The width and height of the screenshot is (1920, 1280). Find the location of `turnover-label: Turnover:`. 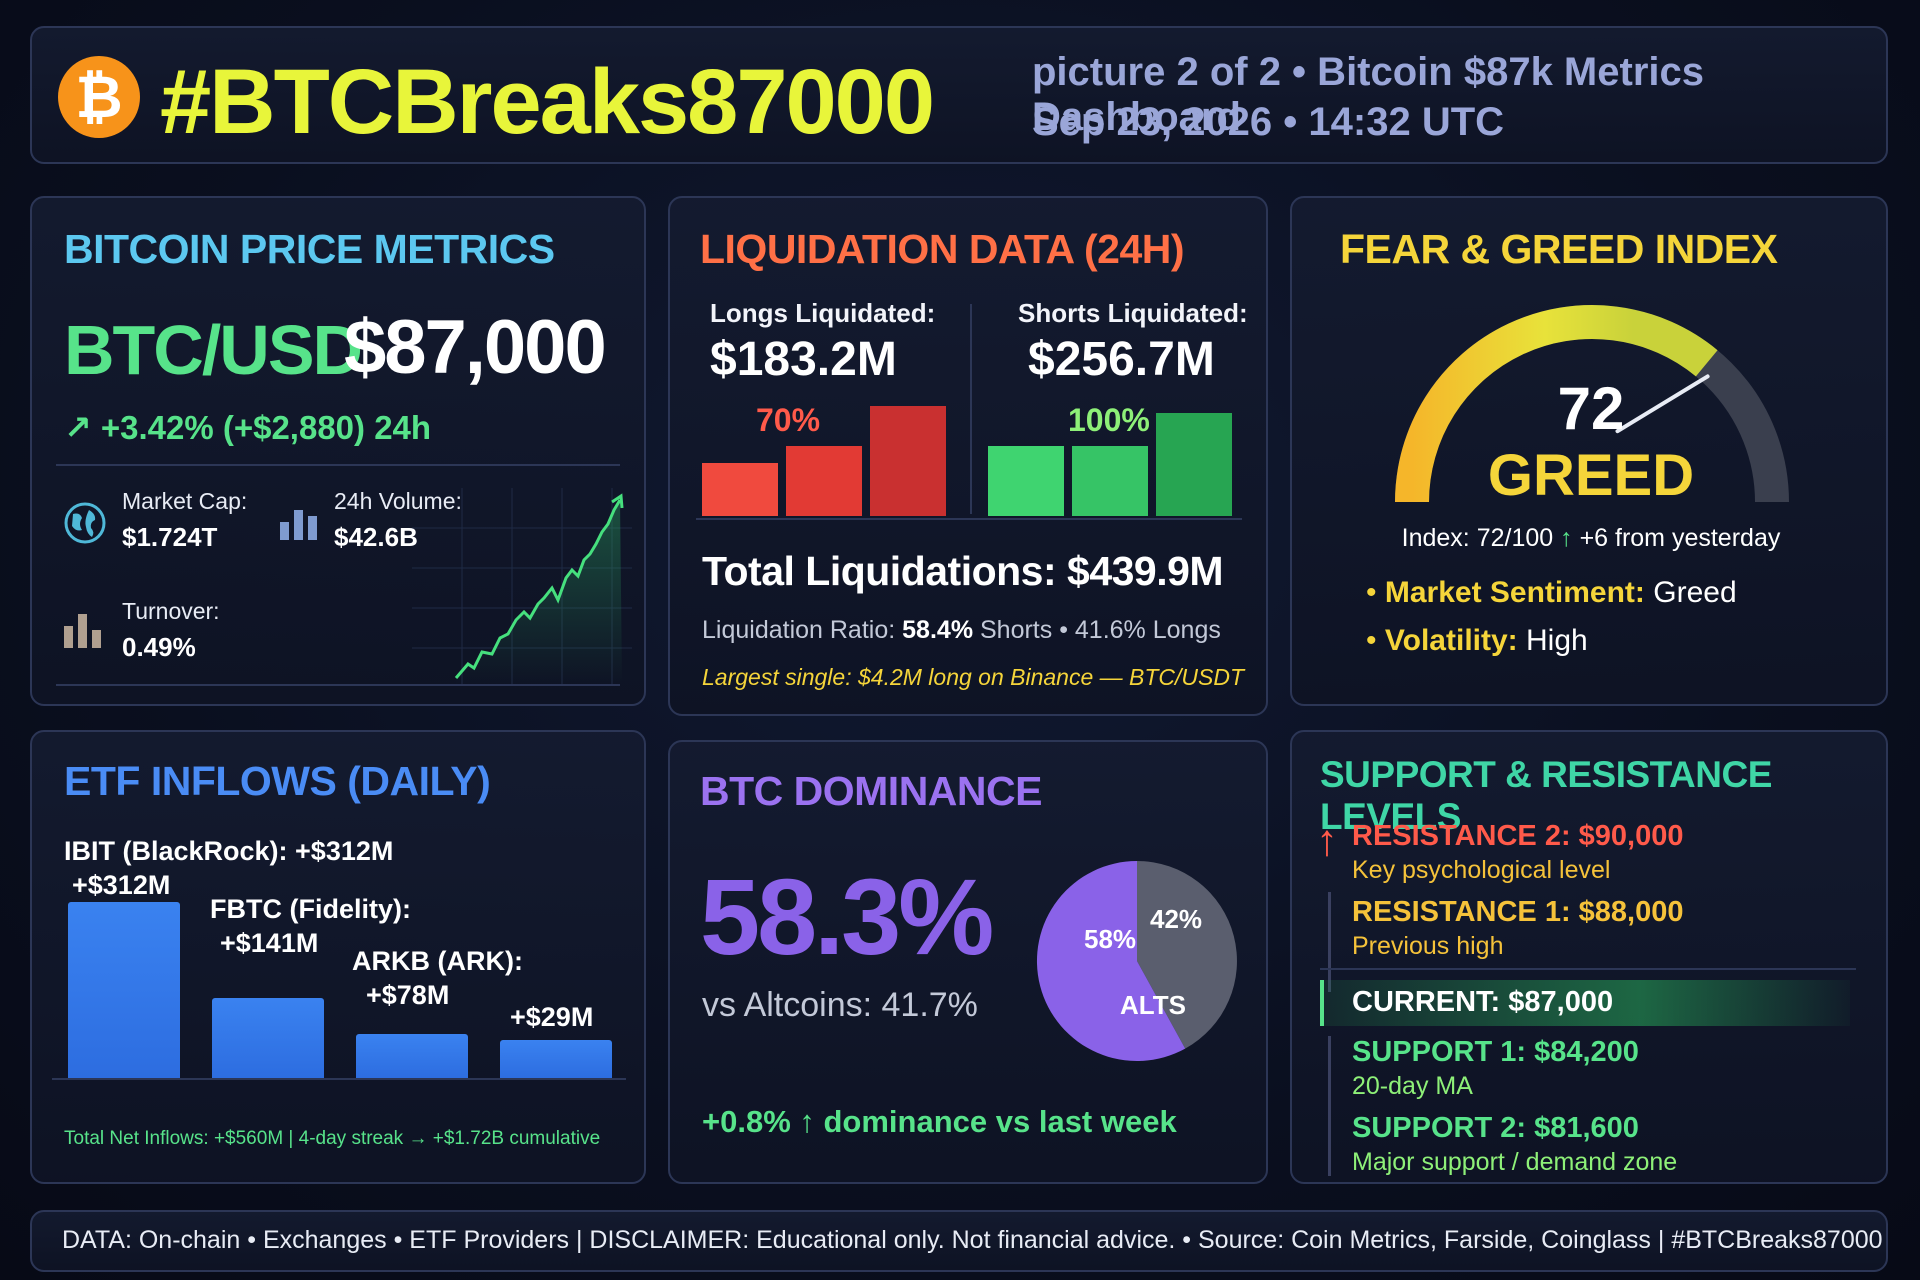

turnover-label: Turnover: is located at coordinates (171, 611).